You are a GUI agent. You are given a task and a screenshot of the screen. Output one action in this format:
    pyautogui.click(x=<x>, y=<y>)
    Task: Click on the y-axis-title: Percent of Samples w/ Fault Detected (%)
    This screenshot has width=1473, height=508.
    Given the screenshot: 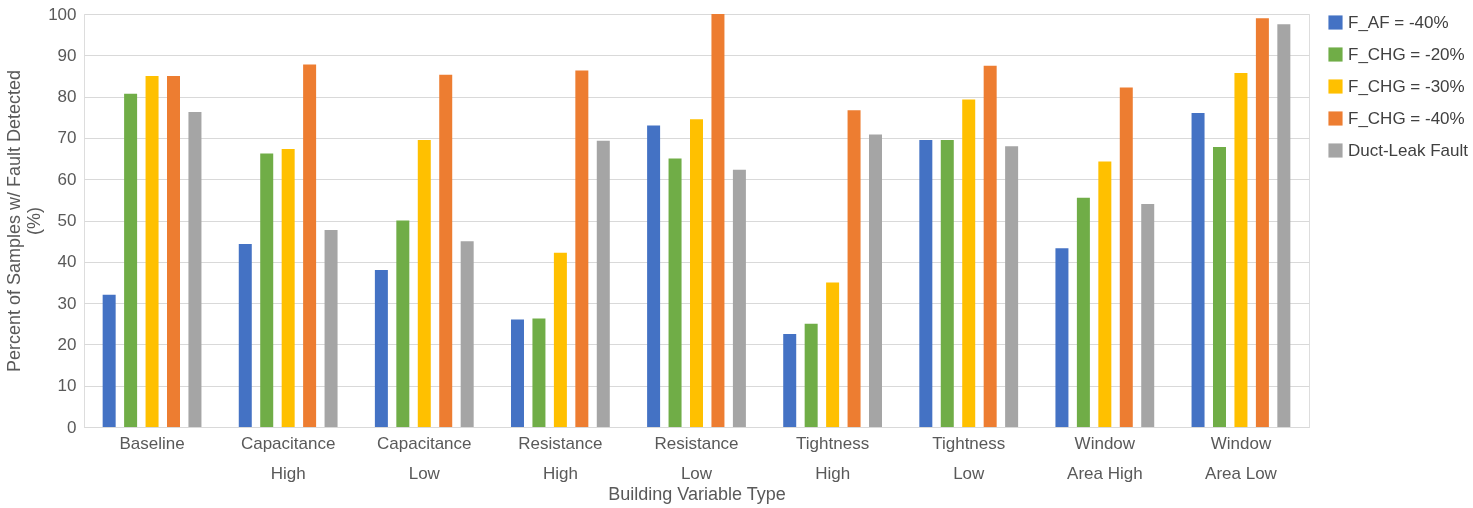 What is the action you would take?
    pyautogui.click(x=24, y=221)
    